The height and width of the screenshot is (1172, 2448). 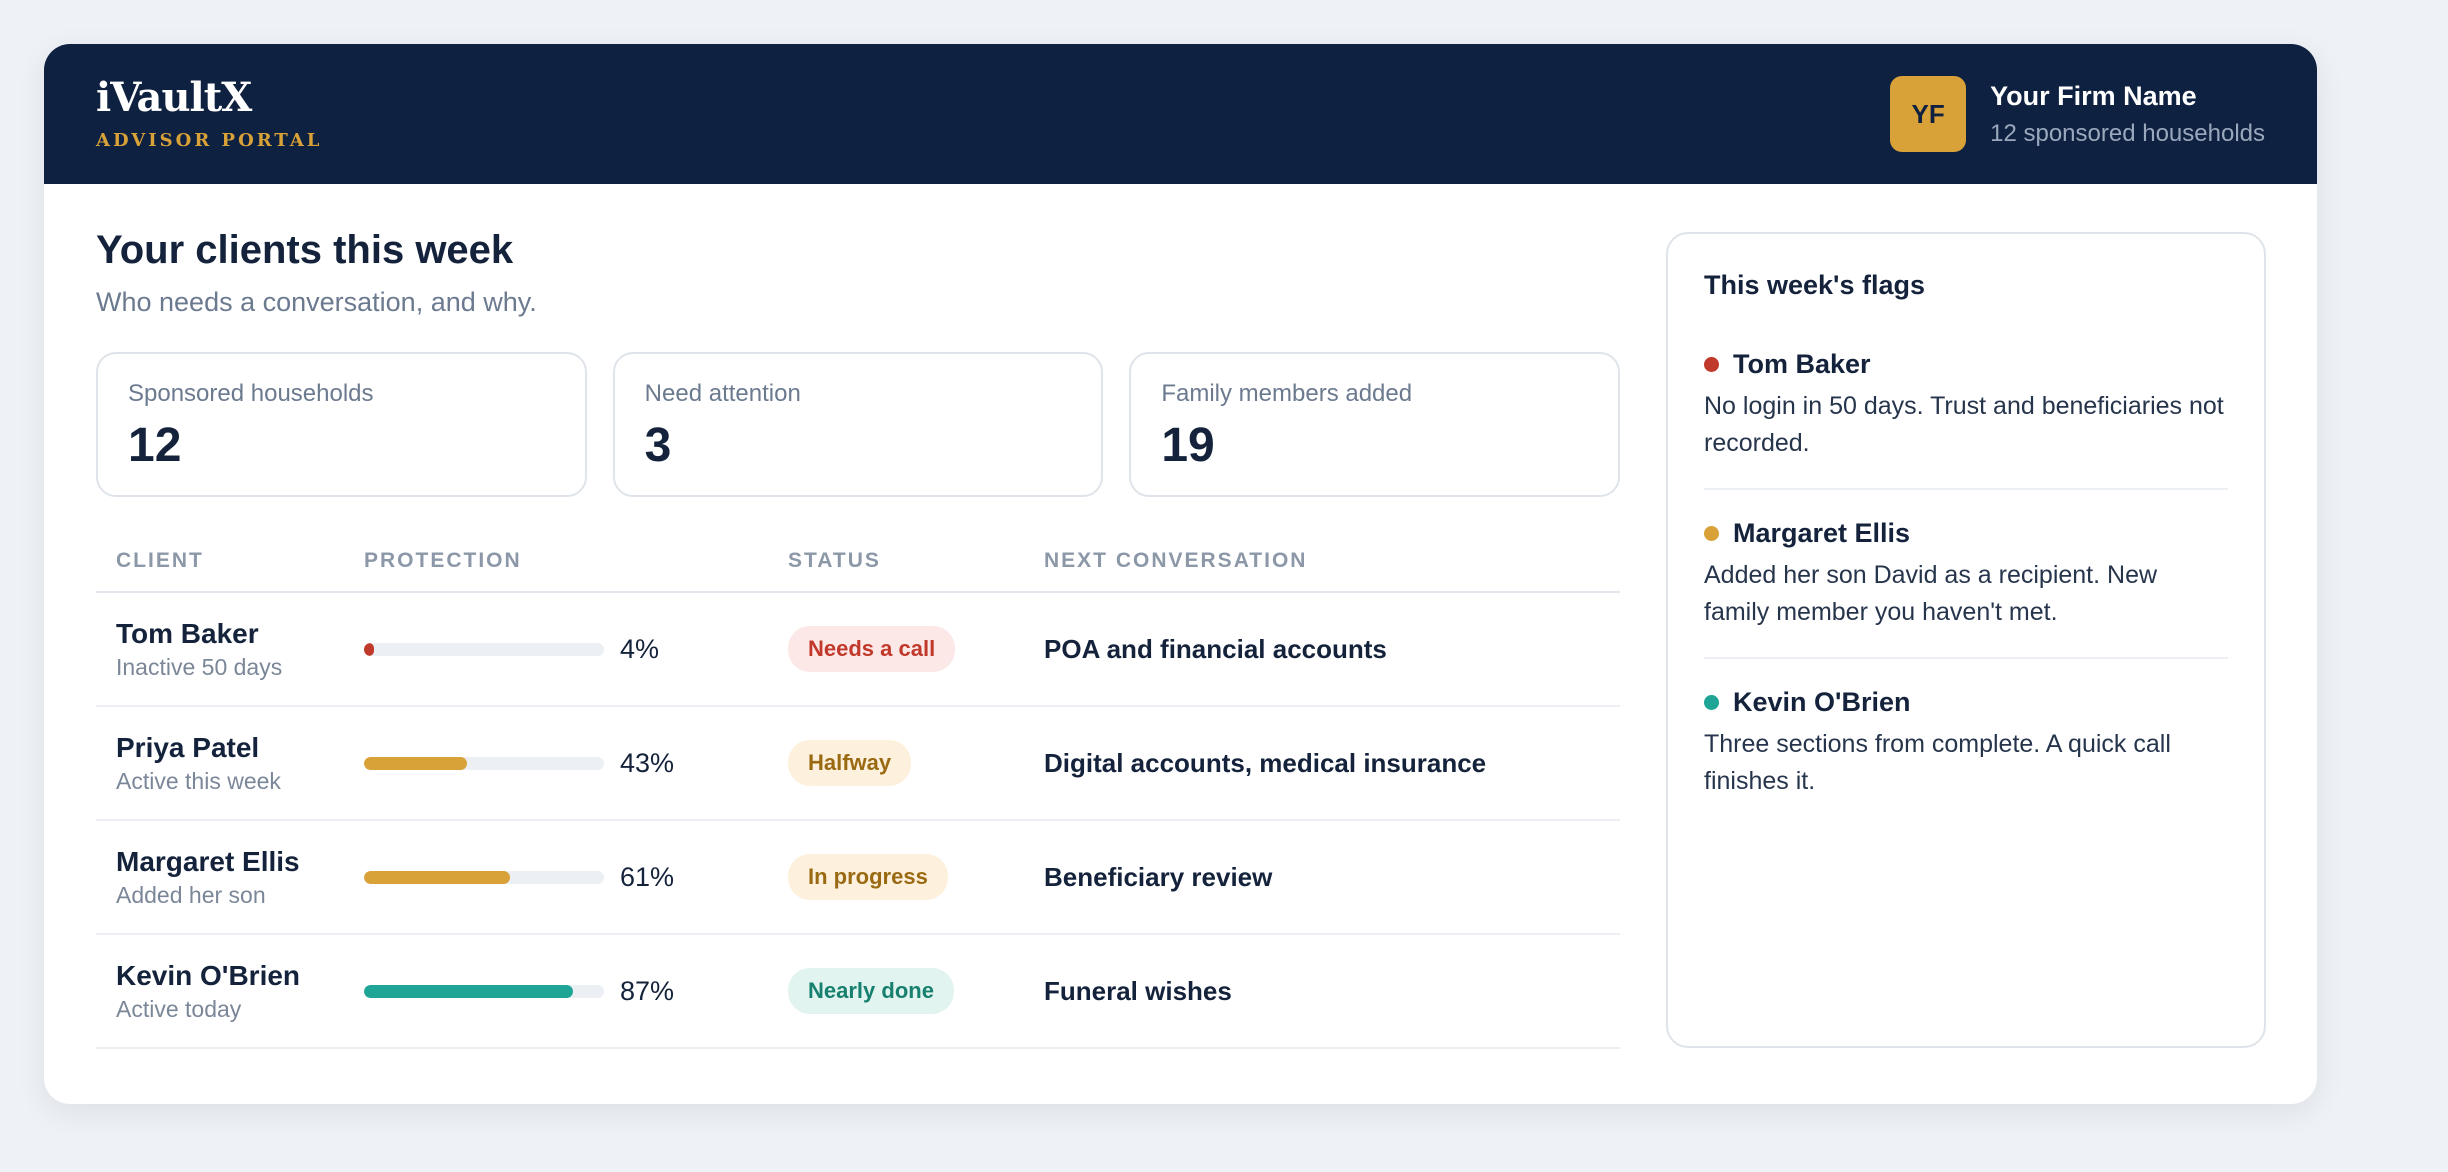 I want to click on flag-client-name: Kevin O'Brien, so click(x=1822, y=702).